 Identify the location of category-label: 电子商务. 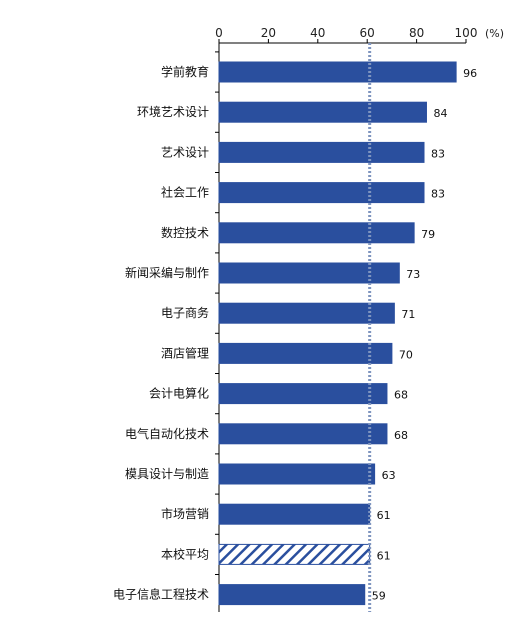
(185, 312).